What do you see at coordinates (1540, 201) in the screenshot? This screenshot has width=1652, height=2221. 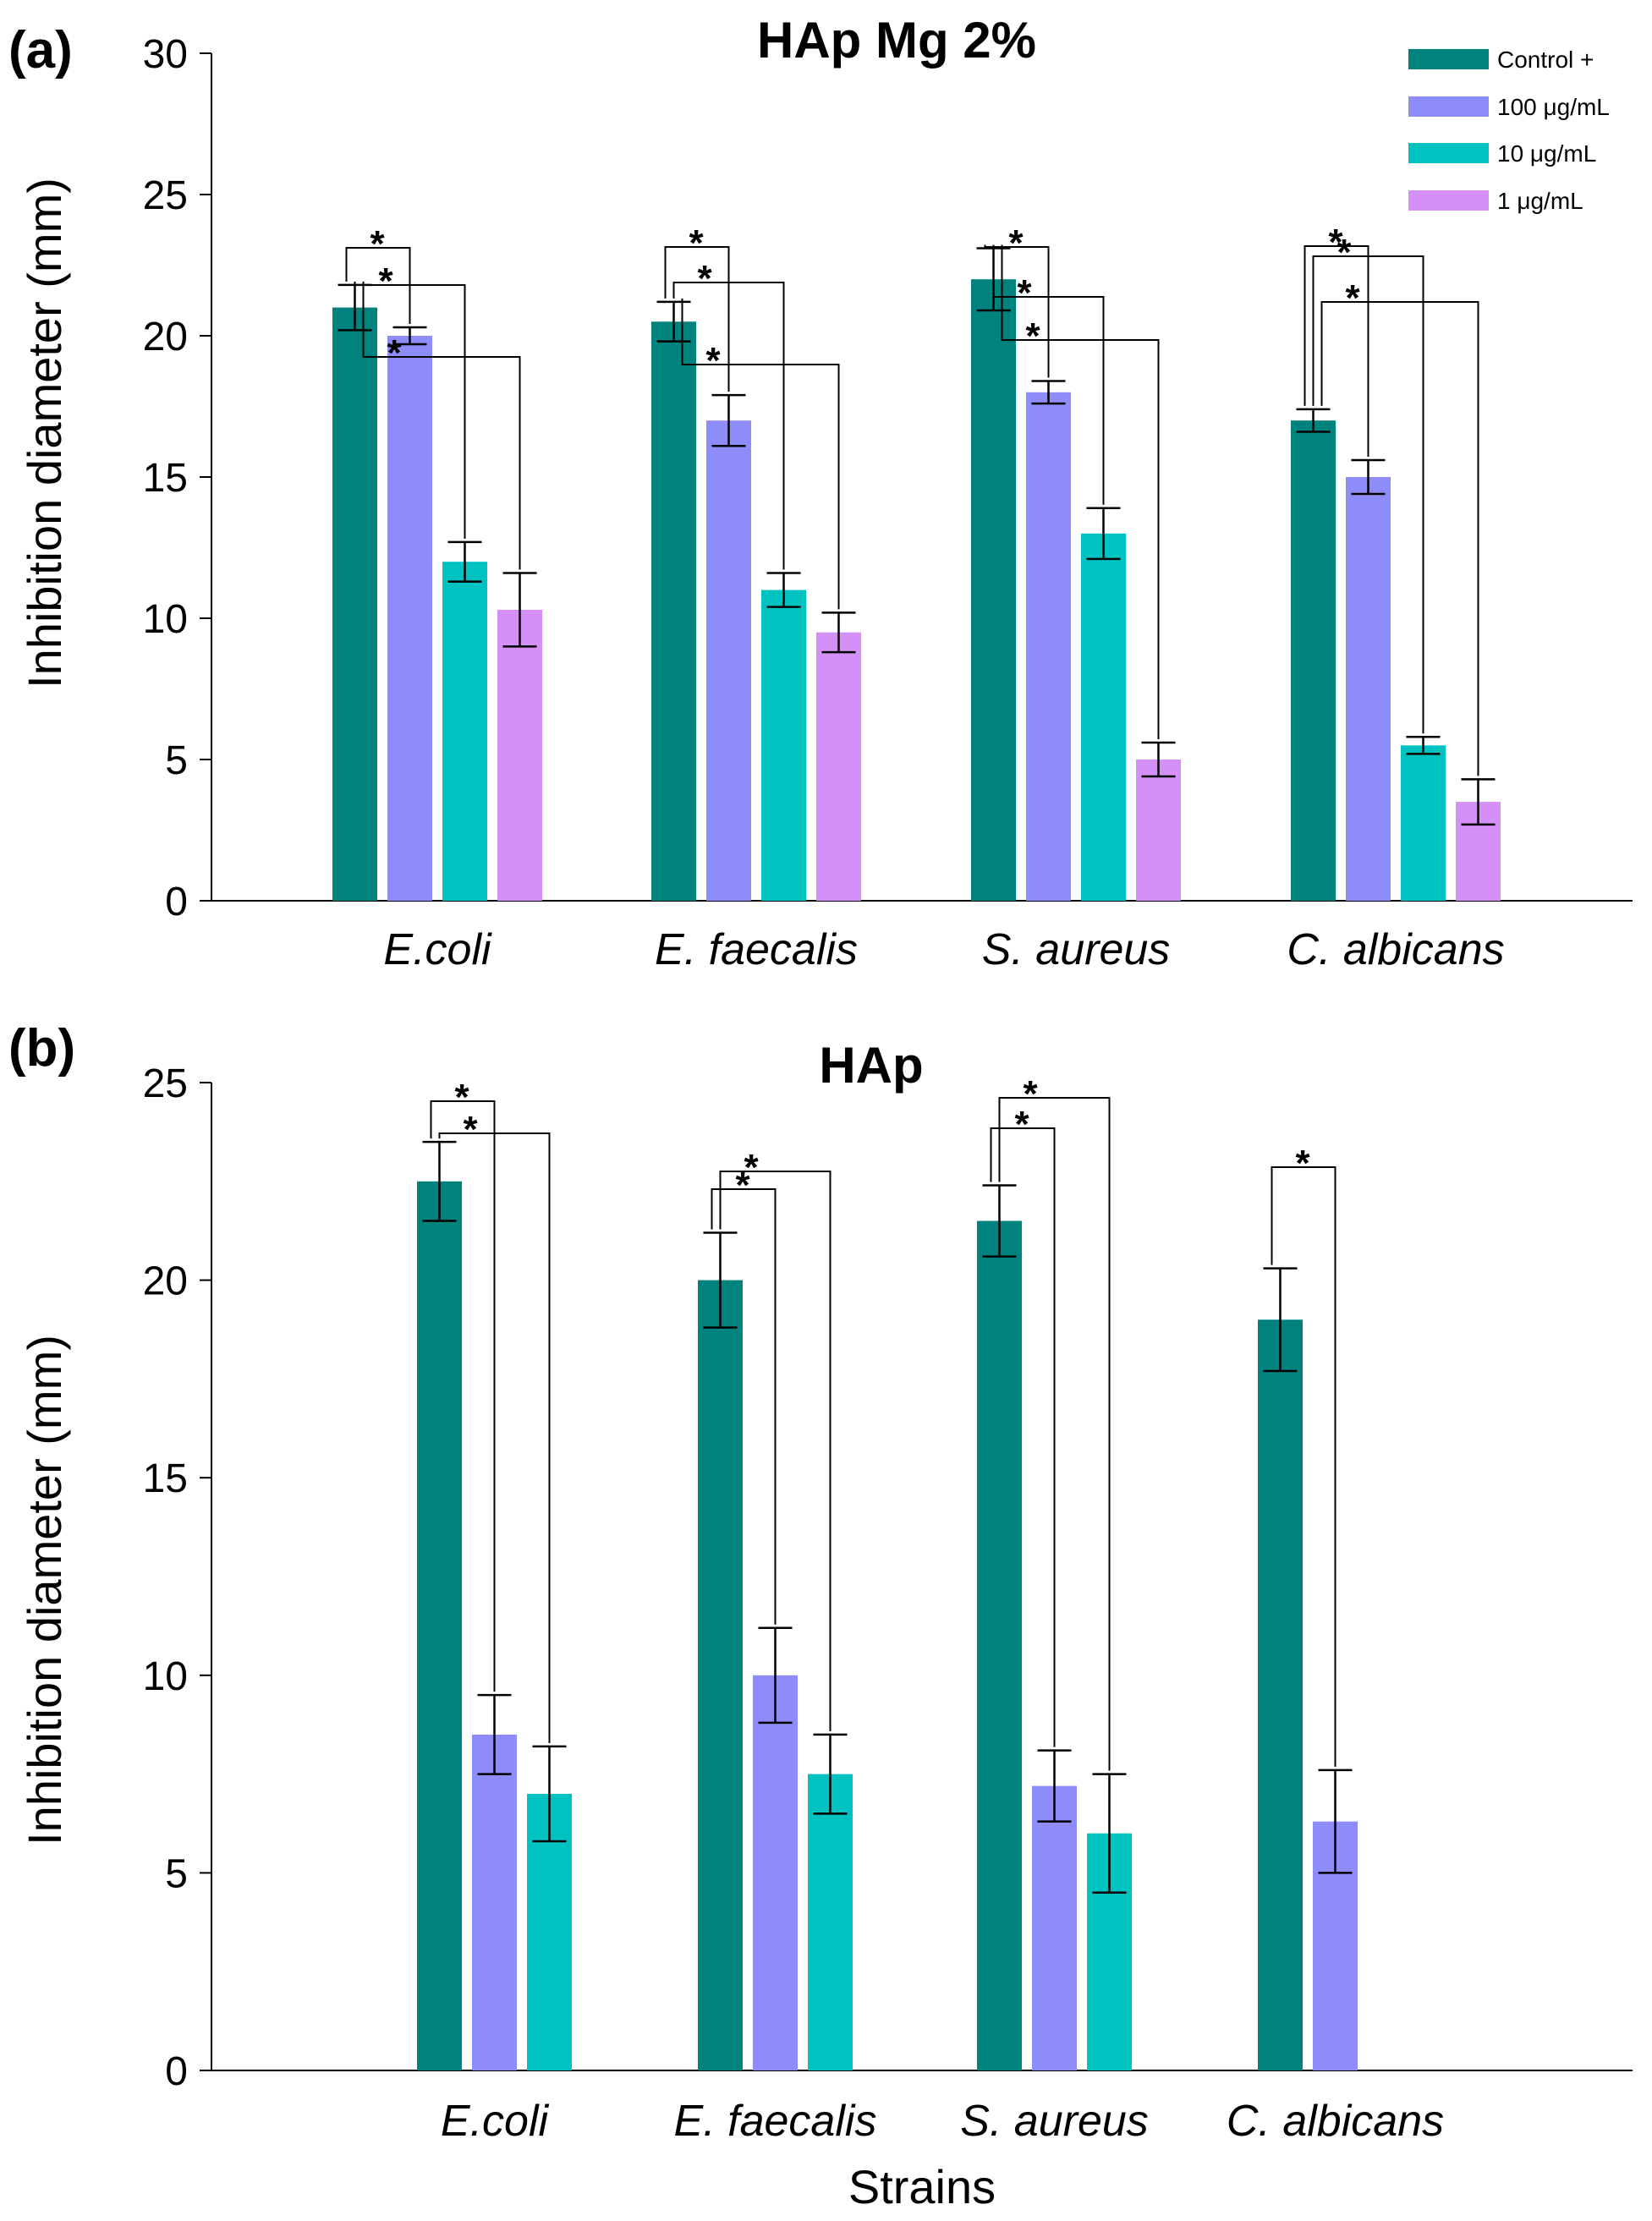 I see `legend-label-1: 1 μg/mL` at bounding box center [1540, 201].